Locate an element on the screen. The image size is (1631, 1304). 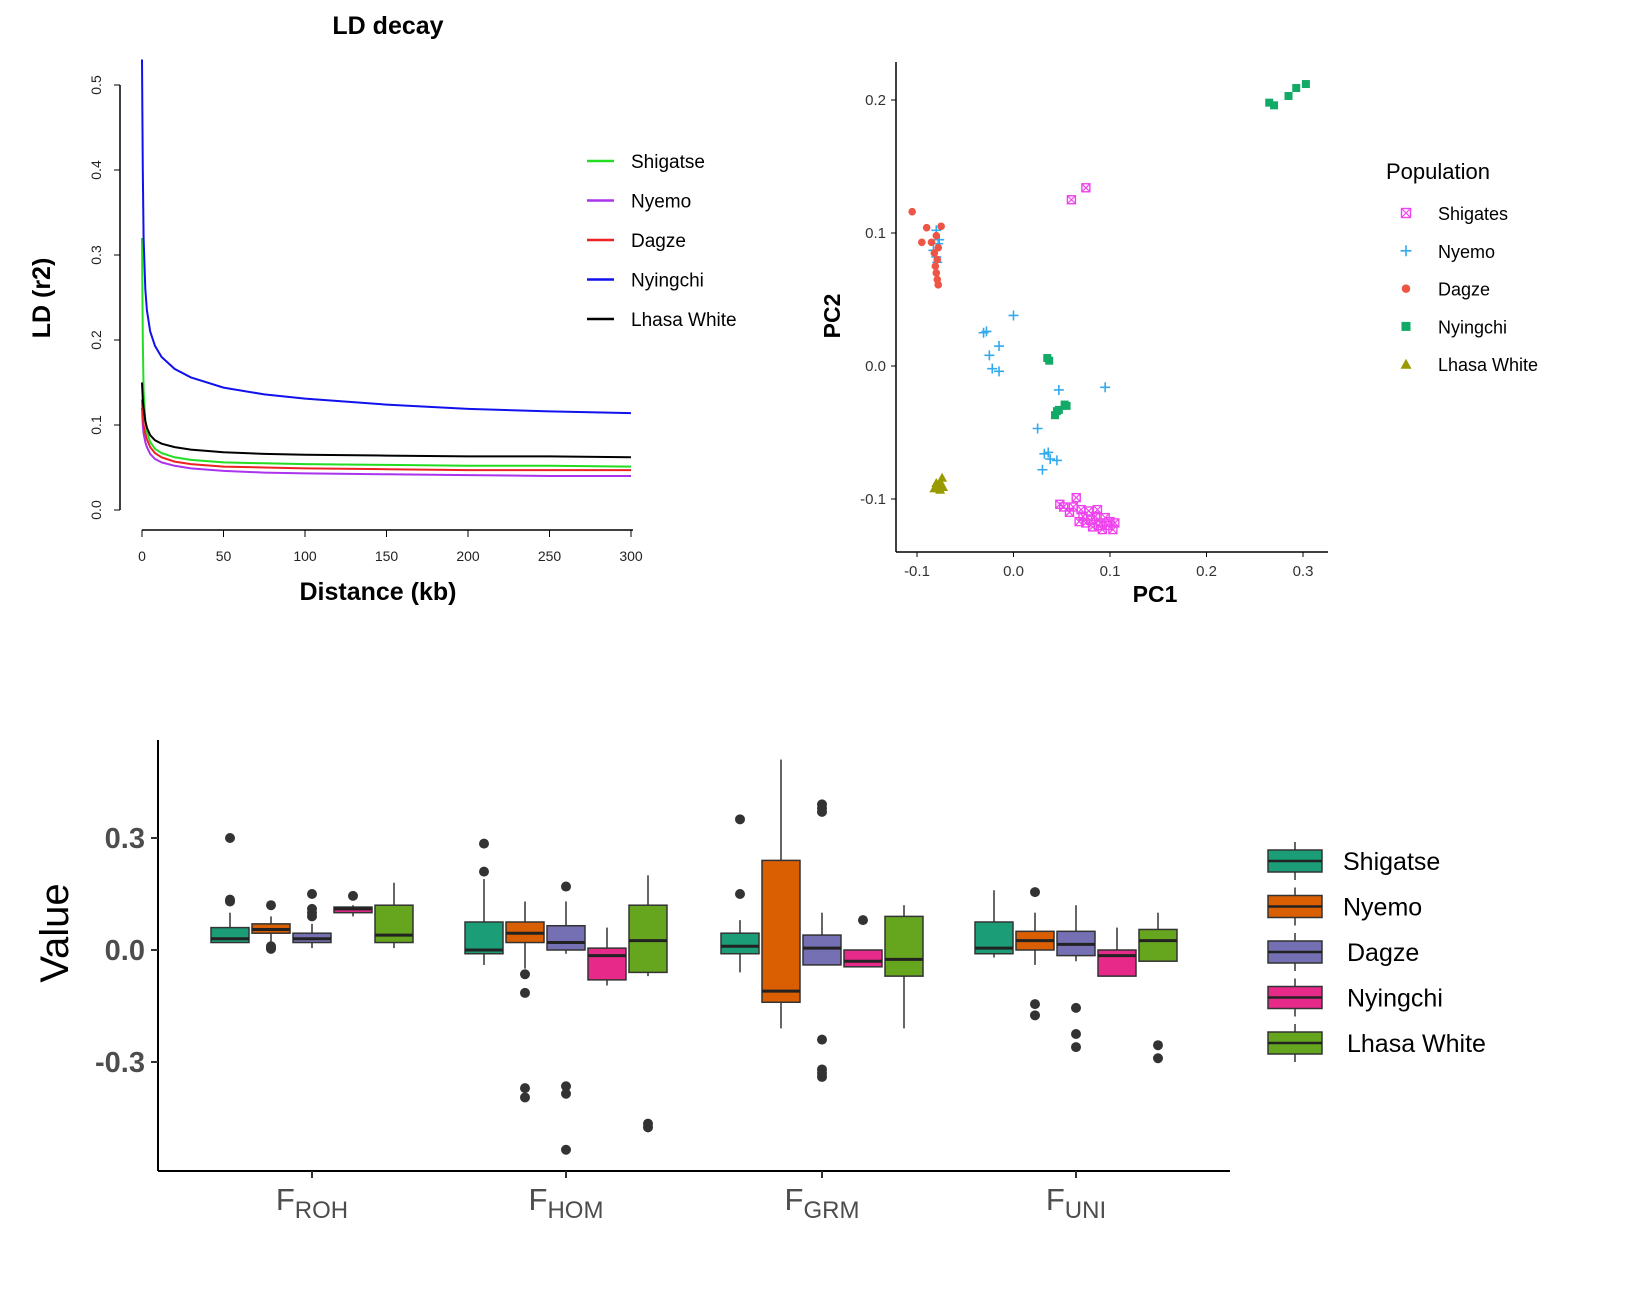
ld-legend-label: Nyemo is located at coordinates (661, 202).